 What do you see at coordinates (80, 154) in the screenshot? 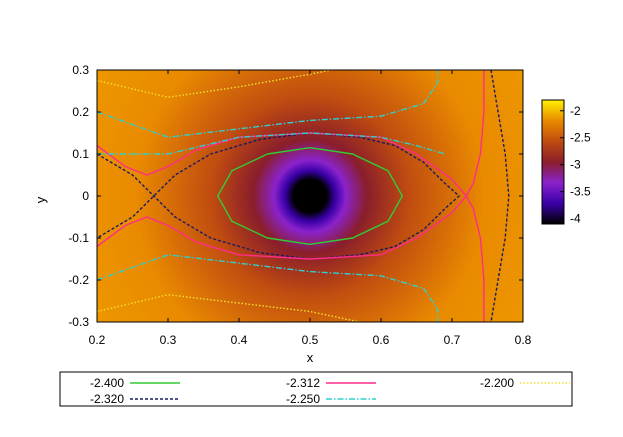
I see `y-tick-label: 0.1` at bounding box center [80, 154].